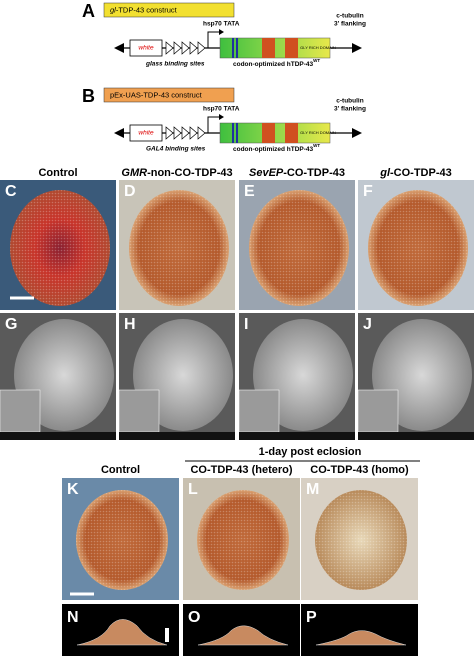 This screenshot has width=474, height=666. What do you see at coordinates (176, 149) in the screenshot?
I see `sites-label: GAL4 binding sites` at bounding box center [176, 149].